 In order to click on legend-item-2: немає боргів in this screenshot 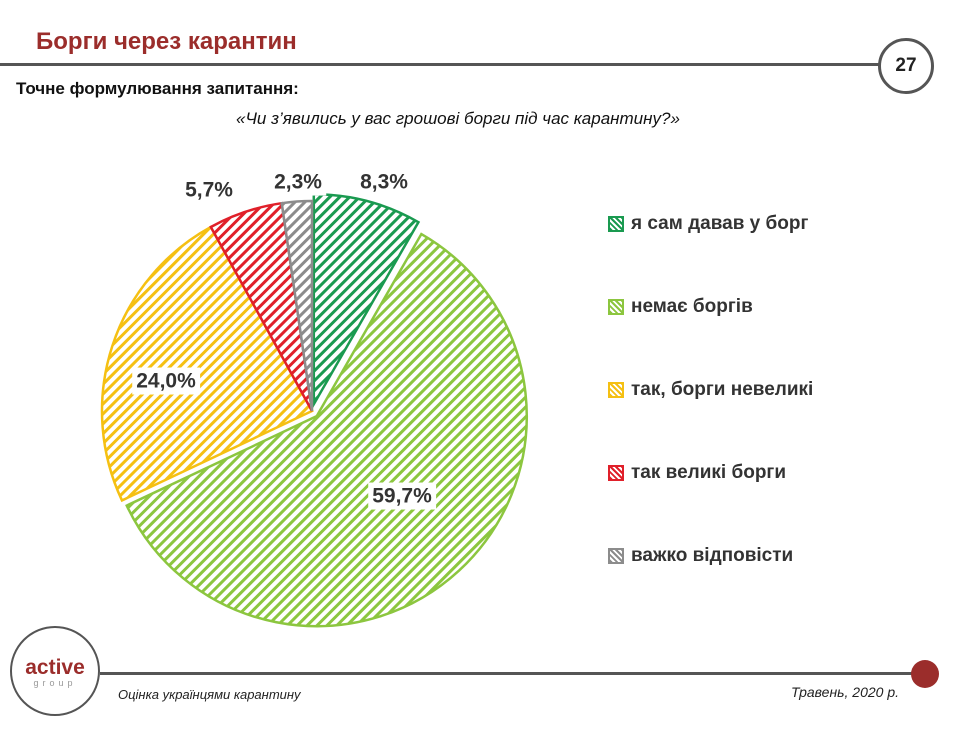, I will do `click(680, 307)`.